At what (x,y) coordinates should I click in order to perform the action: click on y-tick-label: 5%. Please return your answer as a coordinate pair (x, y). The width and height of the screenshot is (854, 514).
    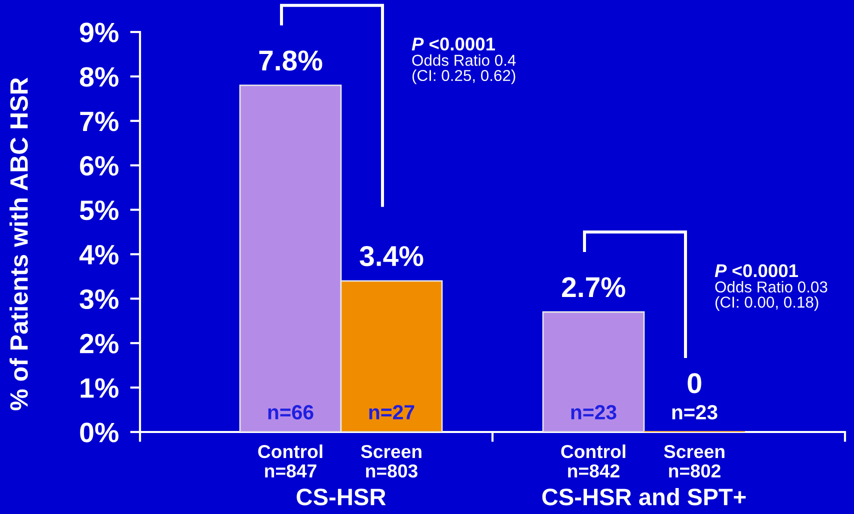
    Looking at the image, I should click on (99, 210).